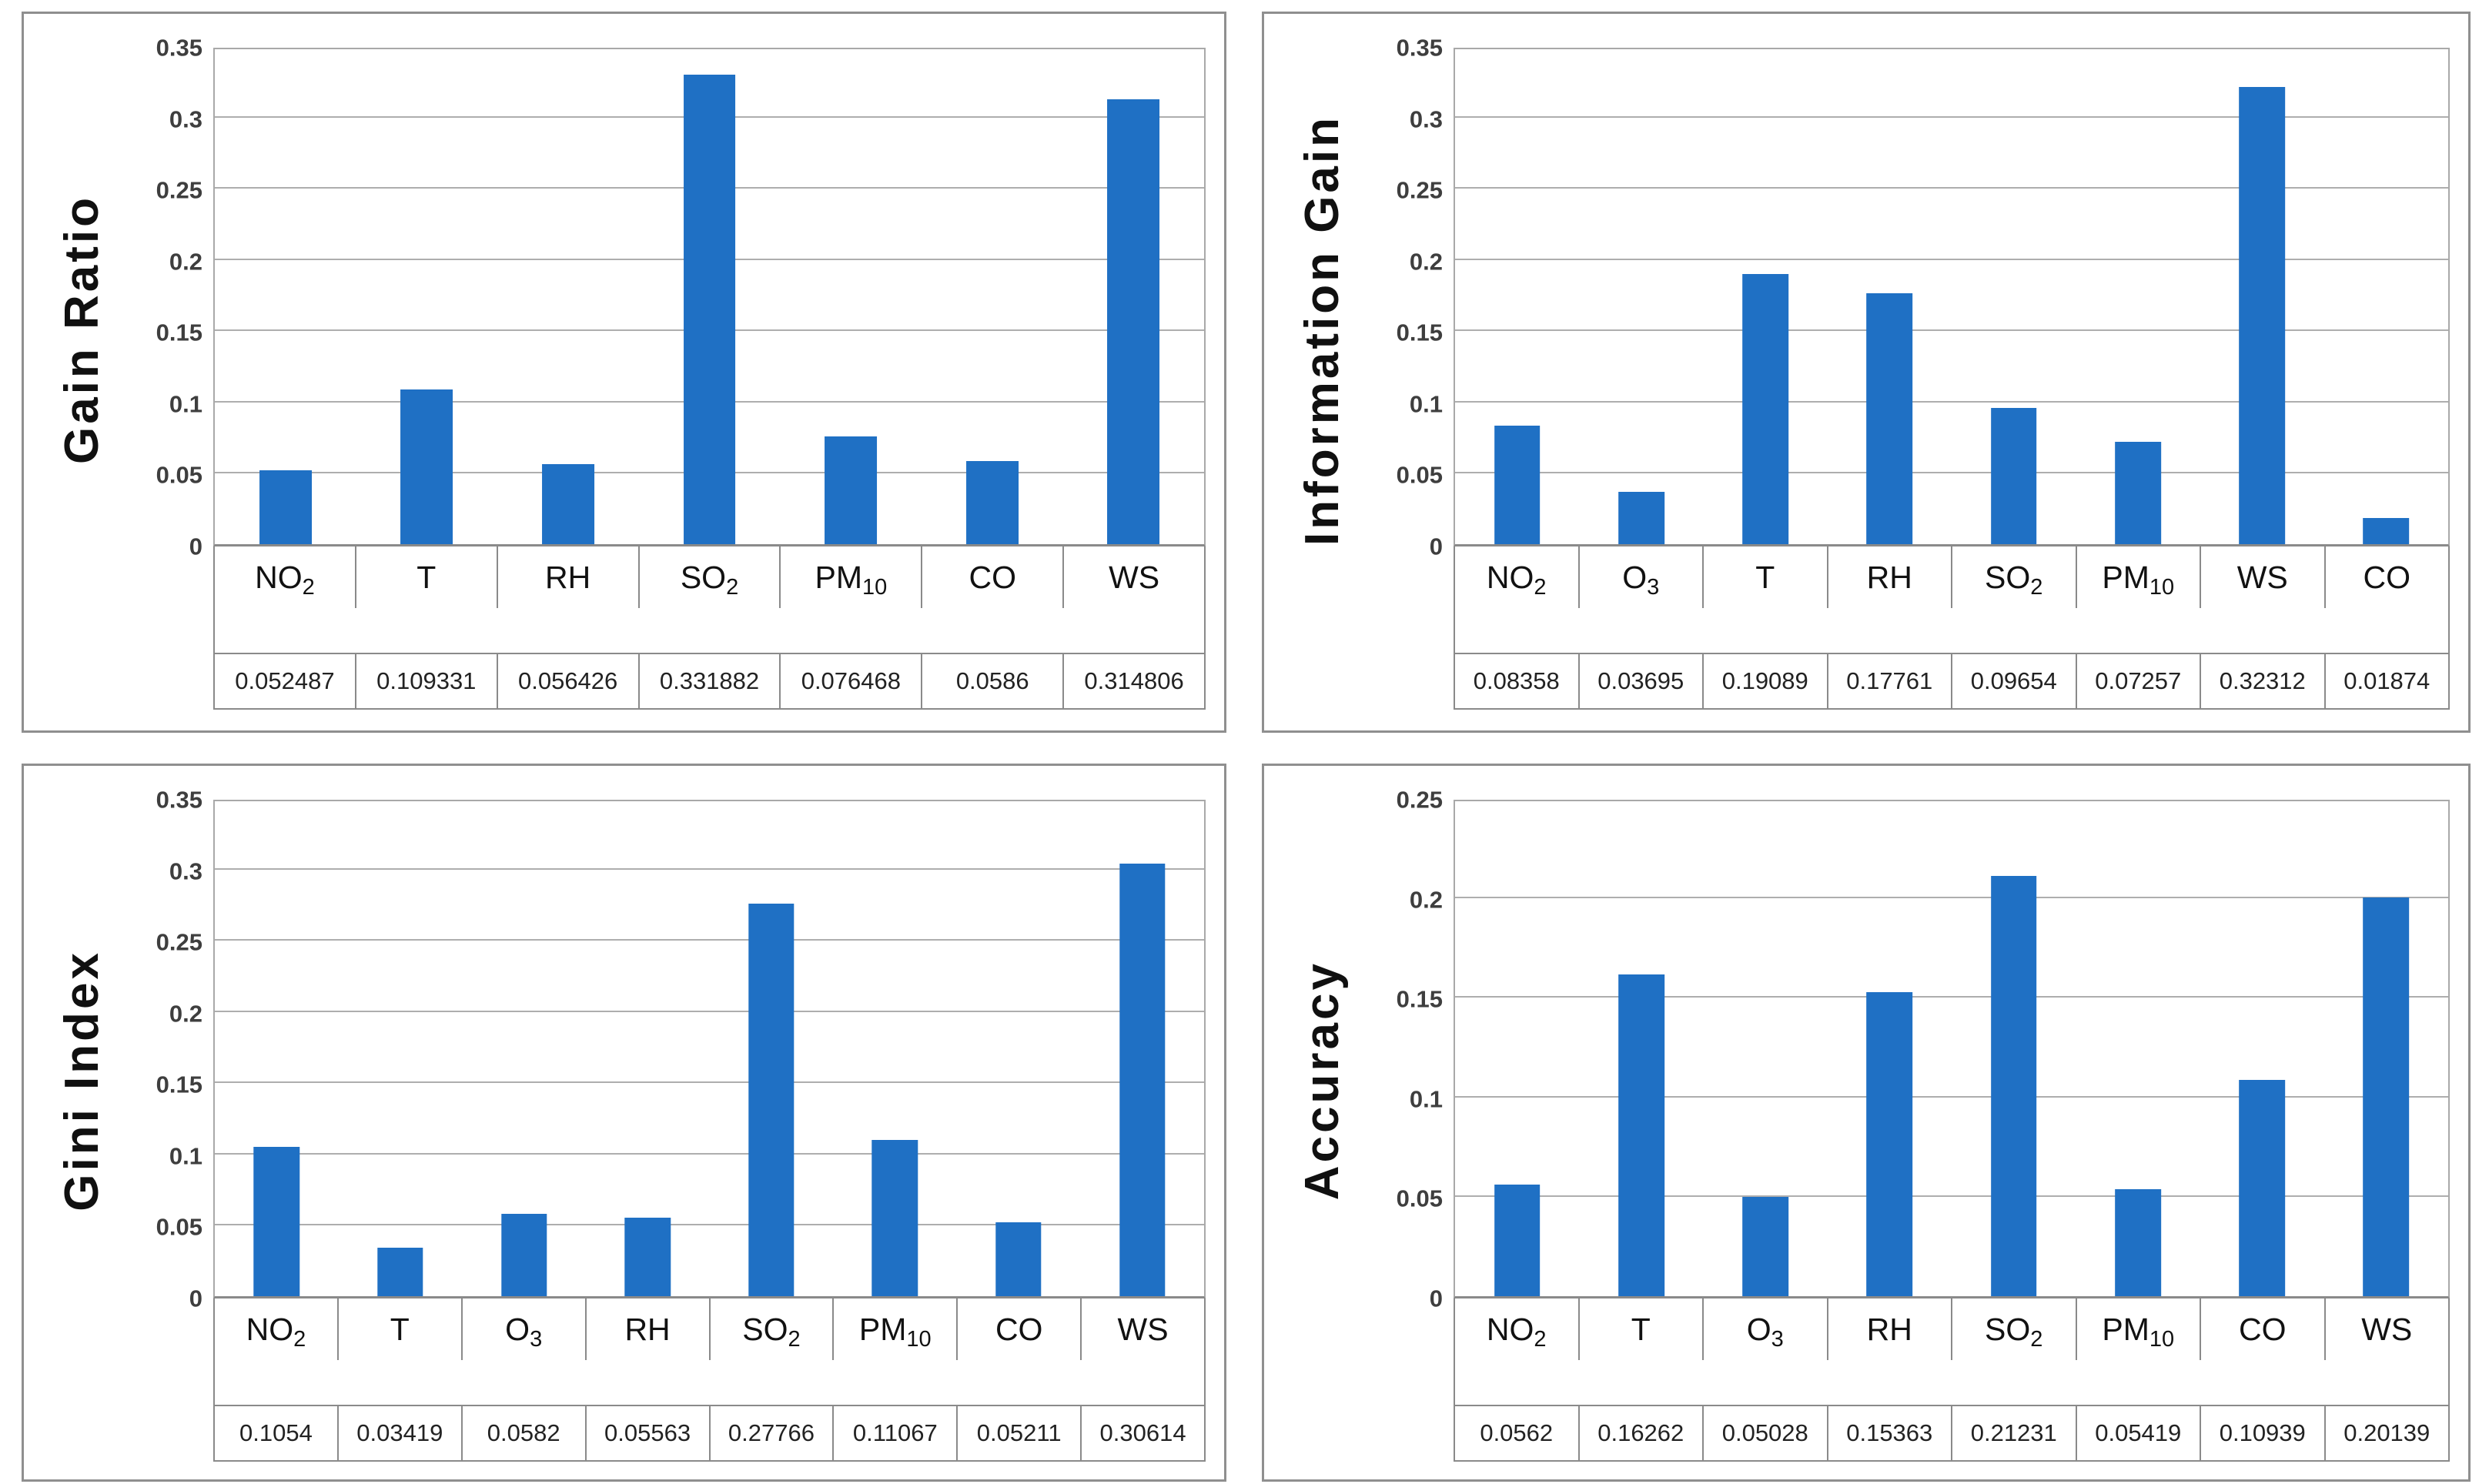 The height and width of the screenshot is (1484, 2479). What do you see at coordinates (1641, 1135) in the screenshot?
I see `bar-T` at bounding box center [1641, 1135].